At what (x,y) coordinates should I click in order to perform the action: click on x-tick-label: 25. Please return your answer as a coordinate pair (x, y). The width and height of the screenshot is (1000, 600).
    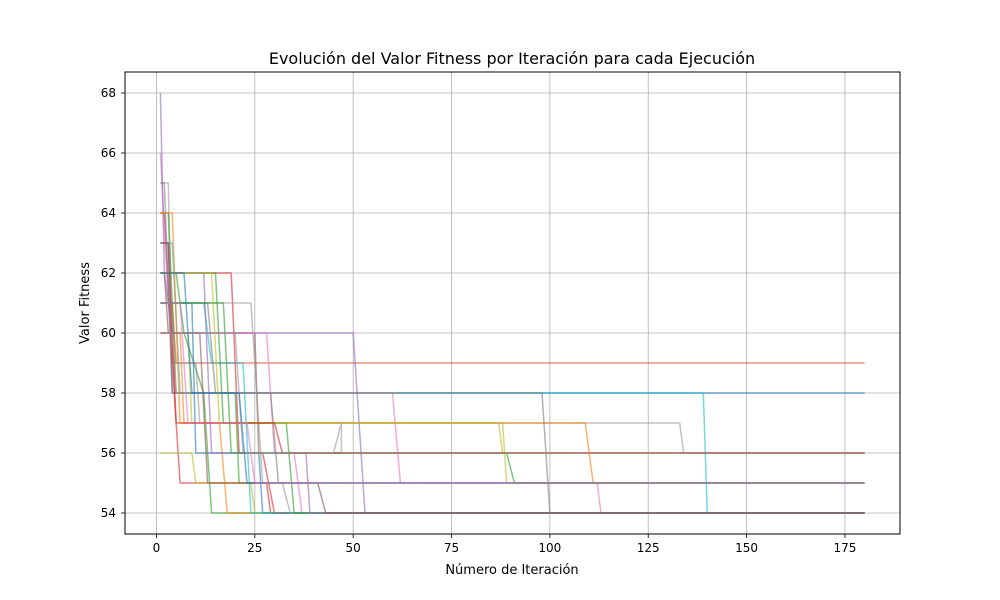
    Looking at the image, I should click on (254, 548).